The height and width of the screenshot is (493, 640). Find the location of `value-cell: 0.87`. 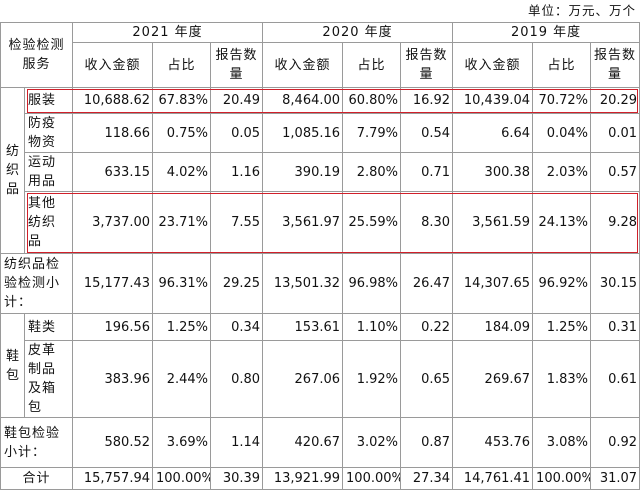

value-cell: 0.87 is located at coordinates (427, 442).